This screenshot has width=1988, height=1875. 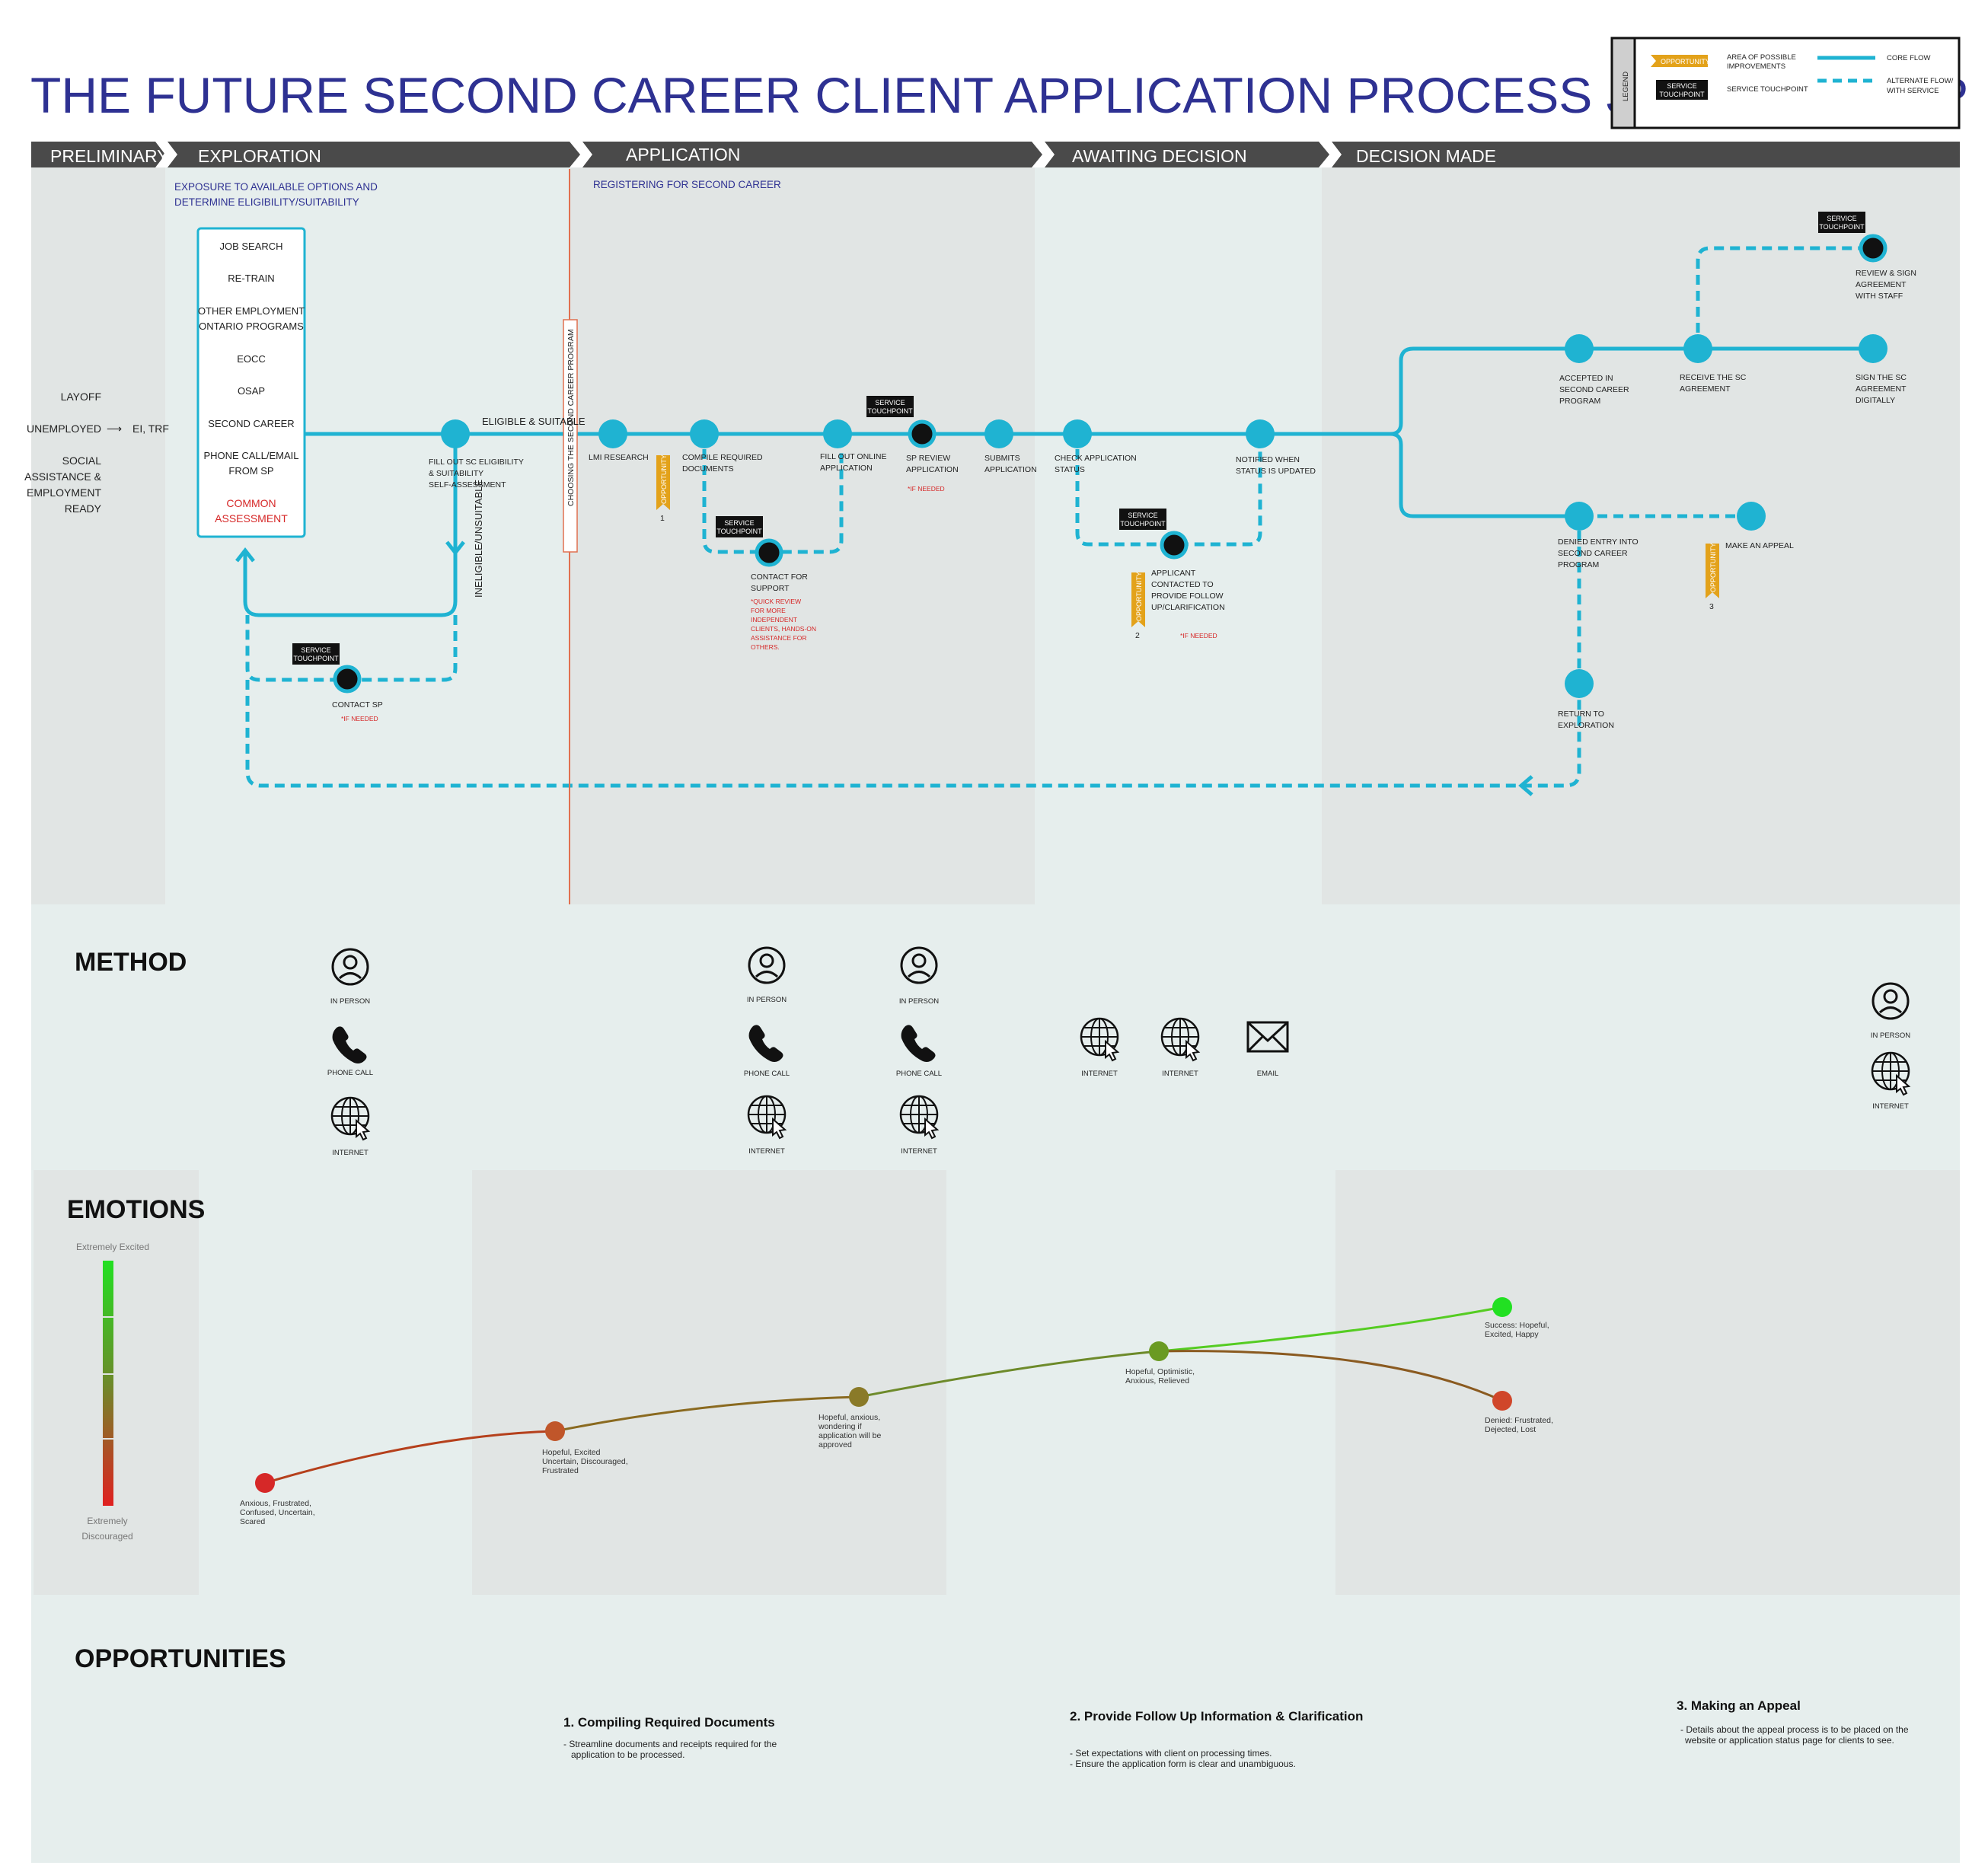 What do you see at coordinates (913, 734) in the screenshot?
I see `alt-flow-return-exploration` at bounding box center [913, 734].